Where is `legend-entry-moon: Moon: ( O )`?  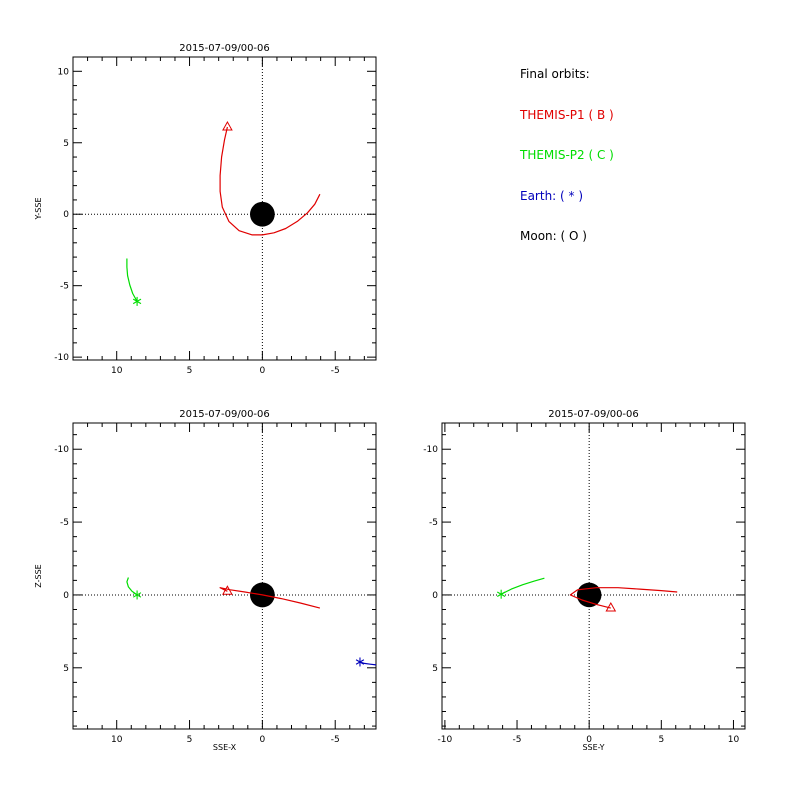
legend-entry-moon: Moon: ( O ) is located at coordinates (553, 236).